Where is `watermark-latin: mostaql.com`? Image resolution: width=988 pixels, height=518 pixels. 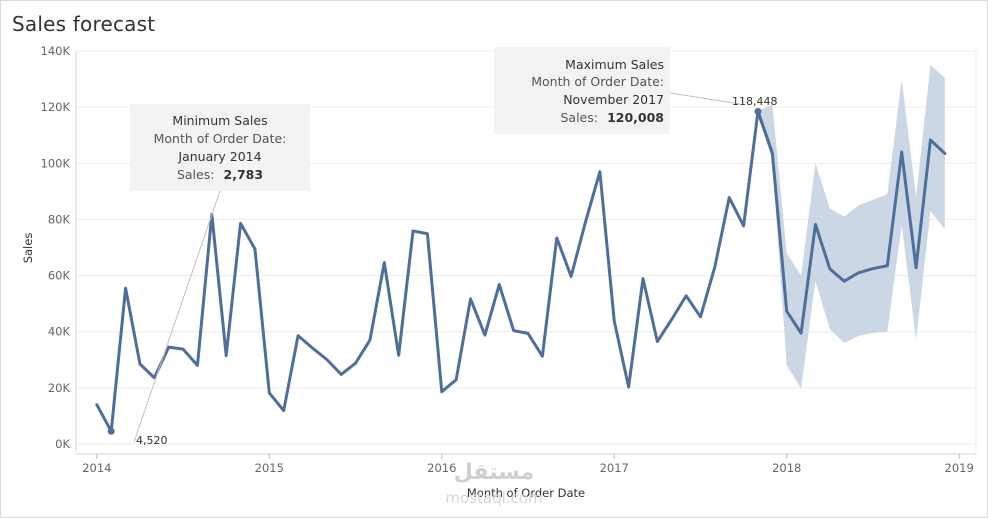
watermark-latin: mostaql.com is located at coordinates (493, 498).